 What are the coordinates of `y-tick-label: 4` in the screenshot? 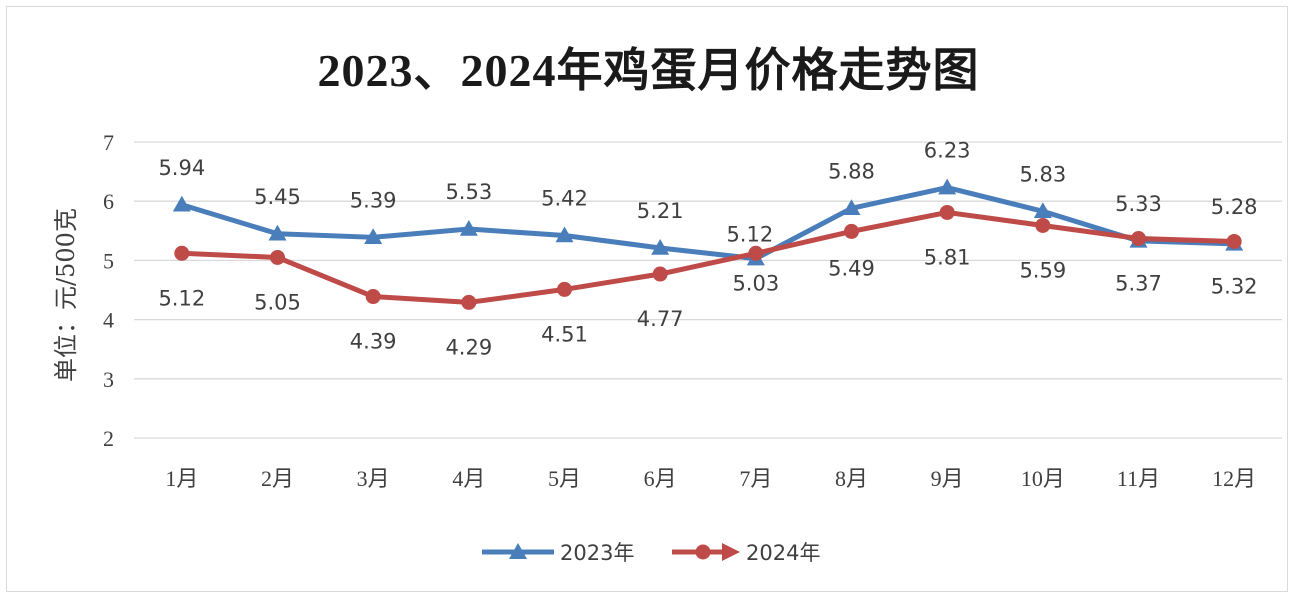 It's located at (108, 320).